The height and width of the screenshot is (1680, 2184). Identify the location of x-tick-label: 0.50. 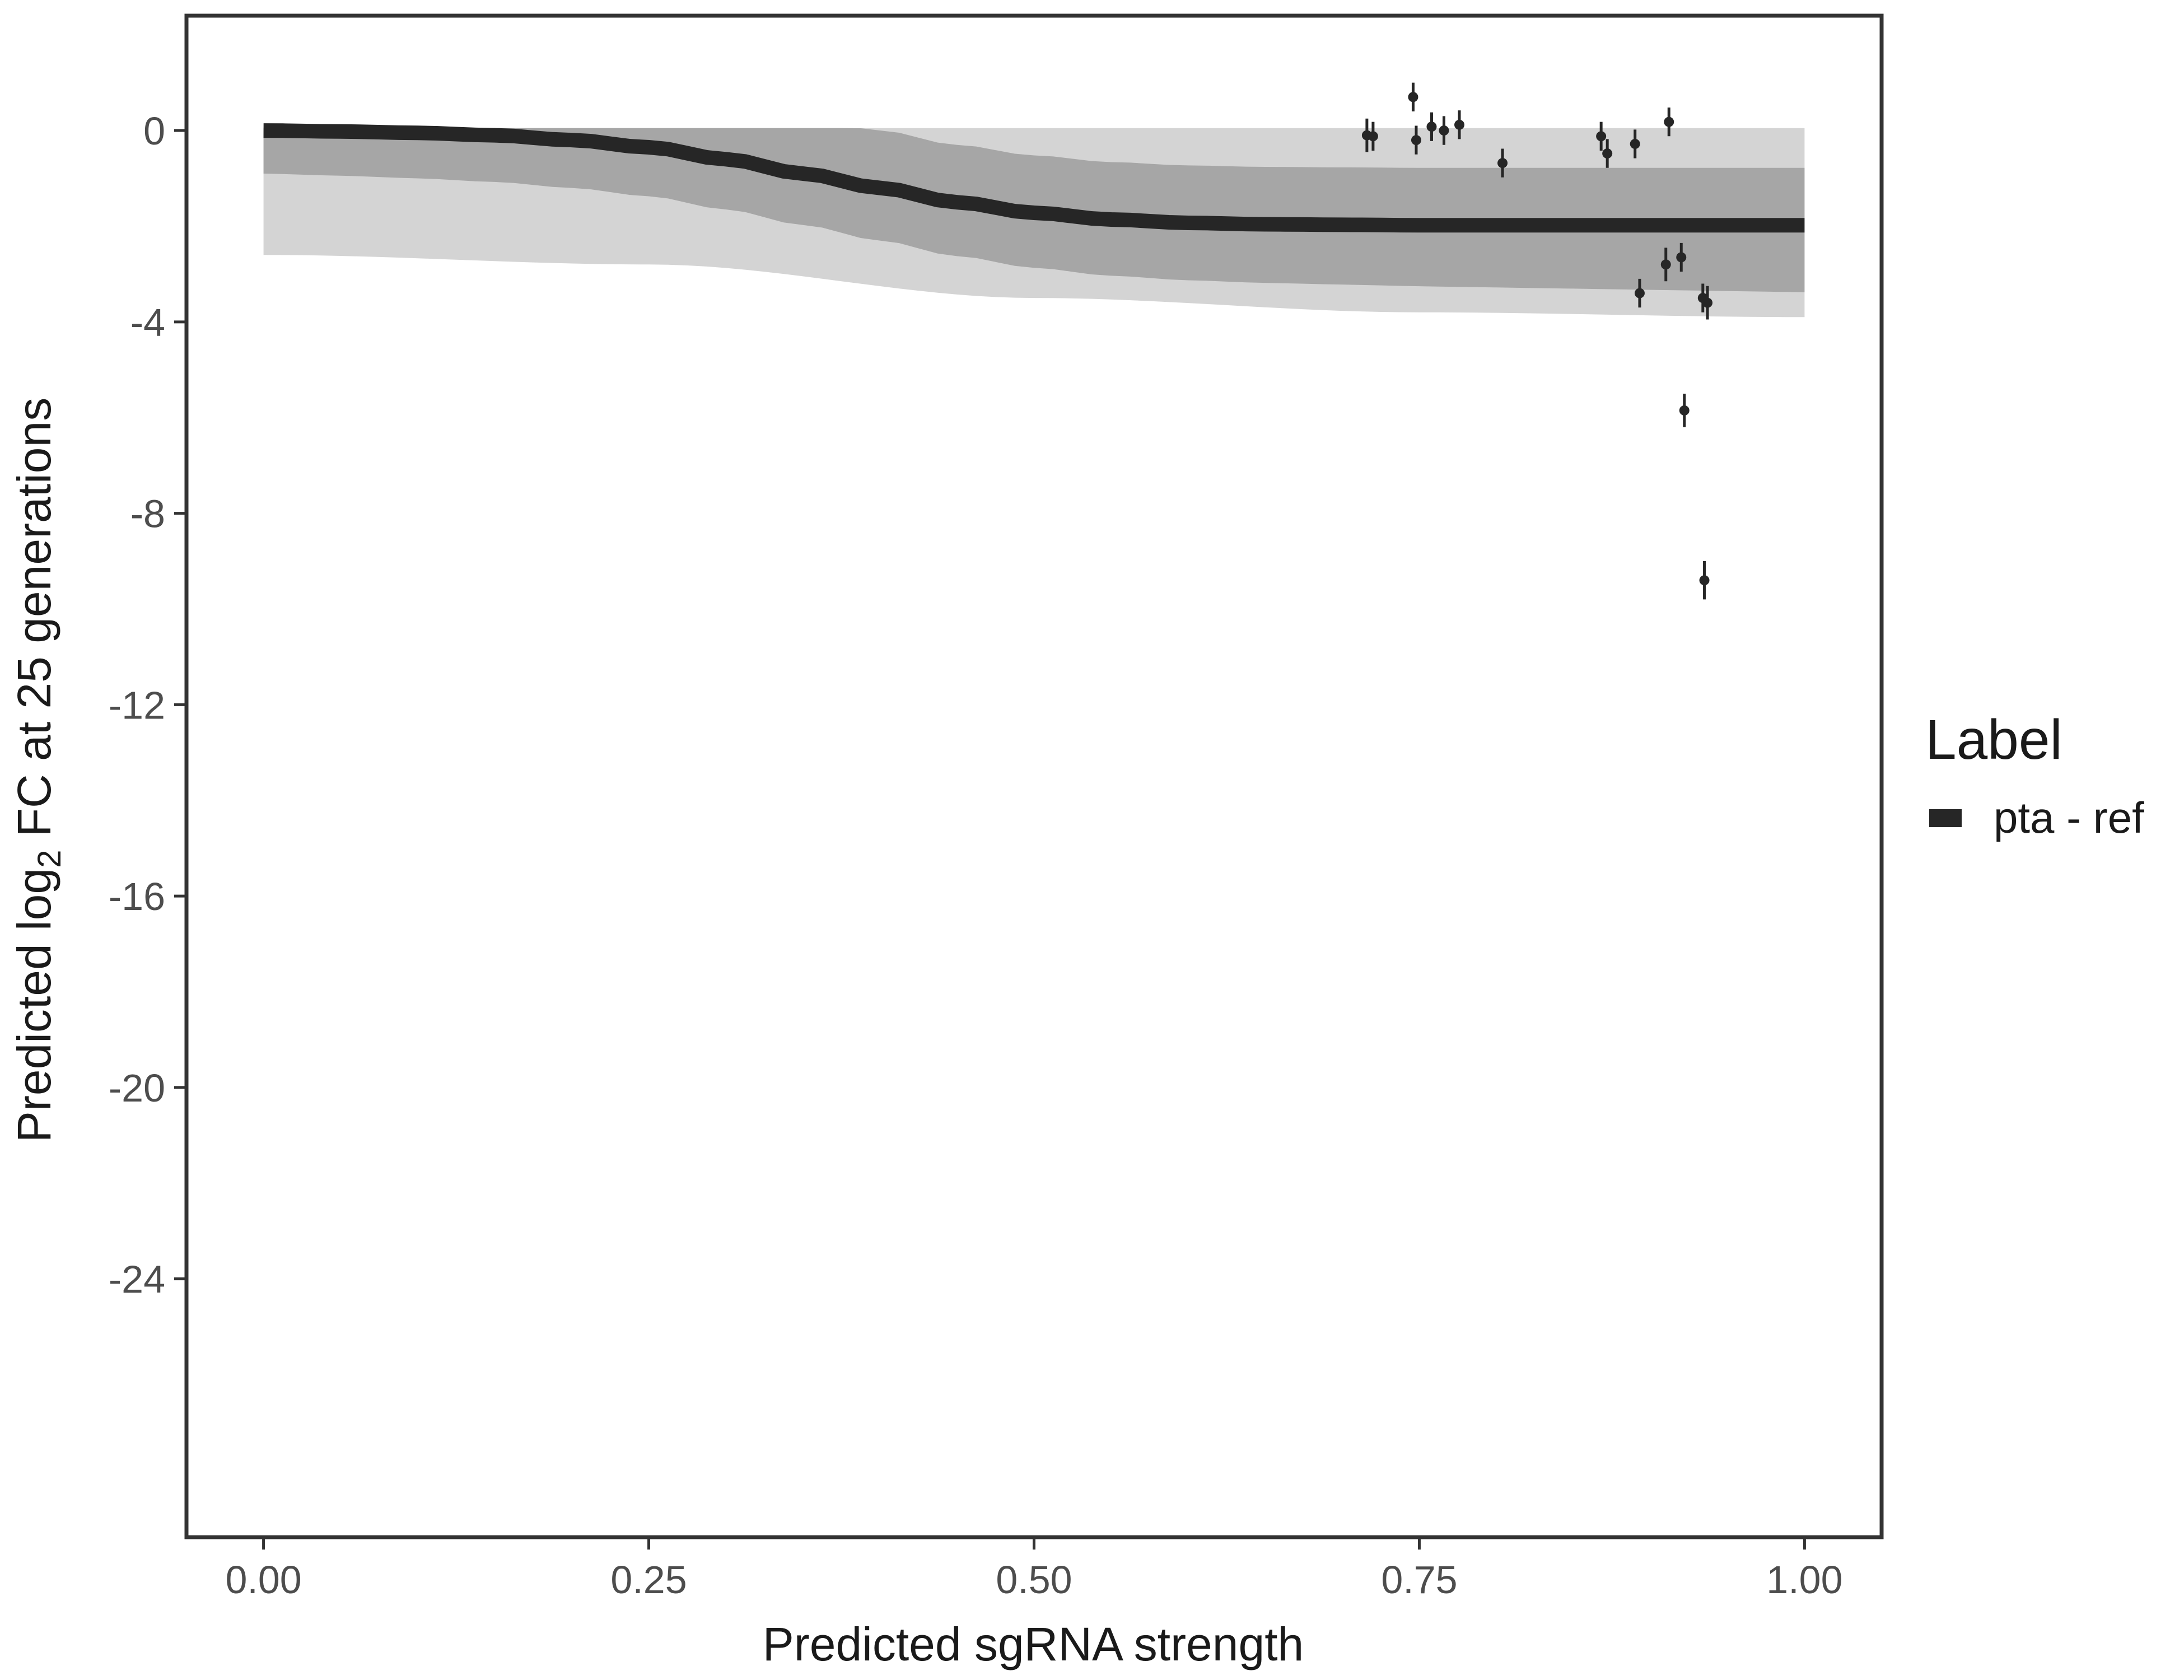
(1034, 1580).